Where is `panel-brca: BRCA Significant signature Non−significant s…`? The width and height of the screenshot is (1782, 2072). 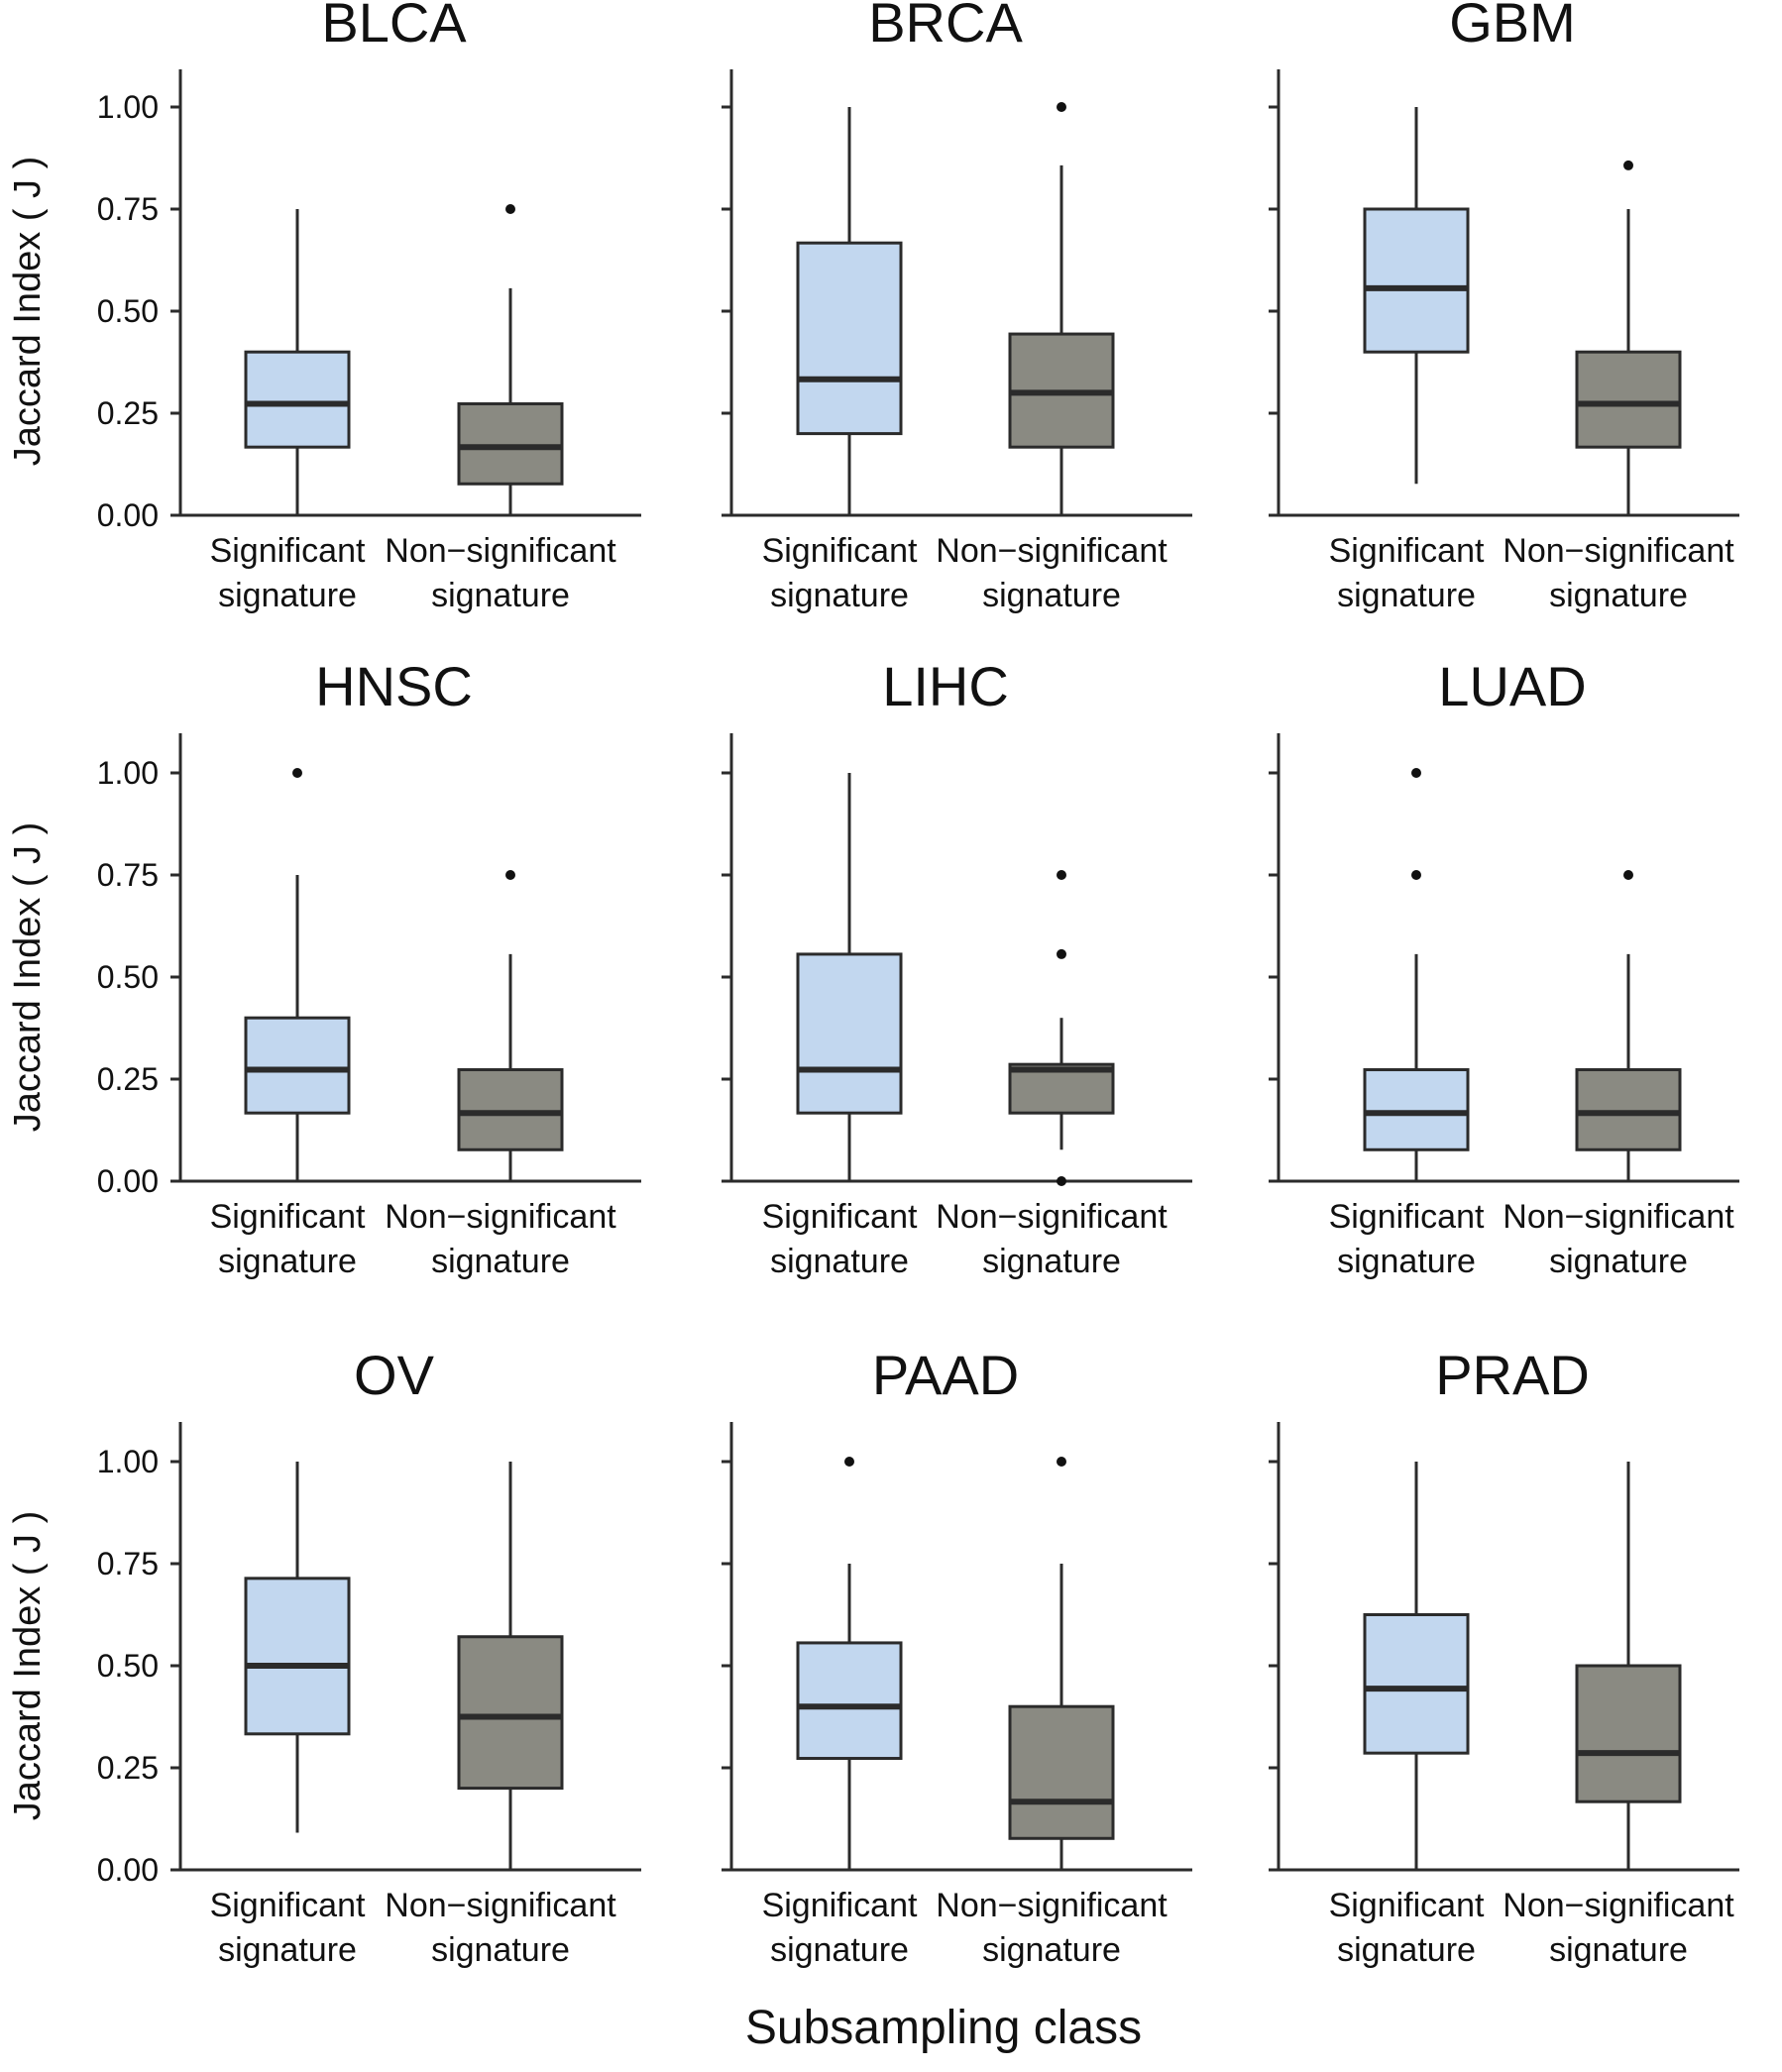
panel-brca: BRCA Significant signature Non−significant s… is located at coordinates (957, 307).